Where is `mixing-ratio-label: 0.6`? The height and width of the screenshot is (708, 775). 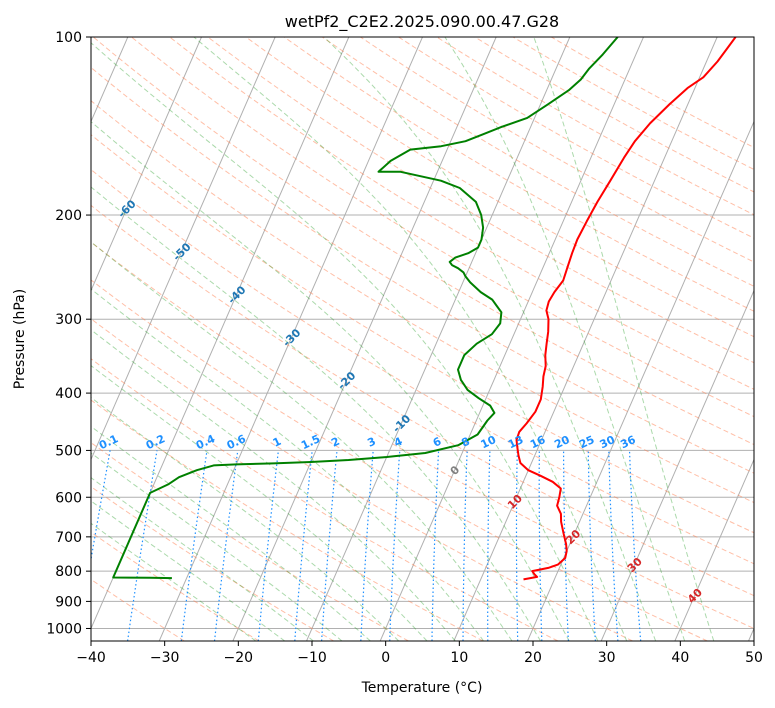 mixing-ratio-label: 0.6 is located at coordinates (236, 442).